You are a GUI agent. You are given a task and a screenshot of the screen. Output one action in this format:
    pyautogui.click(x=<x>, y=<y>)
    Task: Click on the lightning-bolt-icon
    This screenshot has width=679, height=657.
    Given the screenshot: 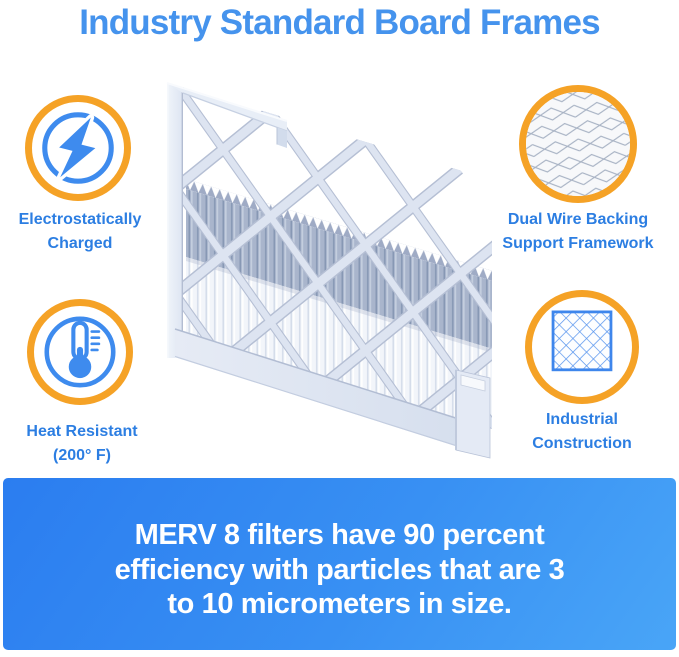 What is the action you would take?
    pyautogui.click(x=78, y=148)
    